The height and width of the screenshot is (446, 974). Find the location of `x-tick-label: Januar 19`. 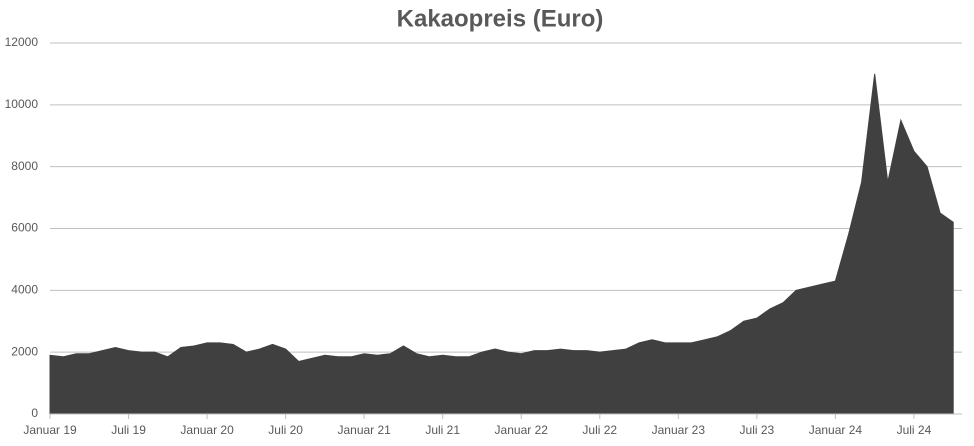

x-tick-label: Januar 19 is located at coordinates (50, 430).